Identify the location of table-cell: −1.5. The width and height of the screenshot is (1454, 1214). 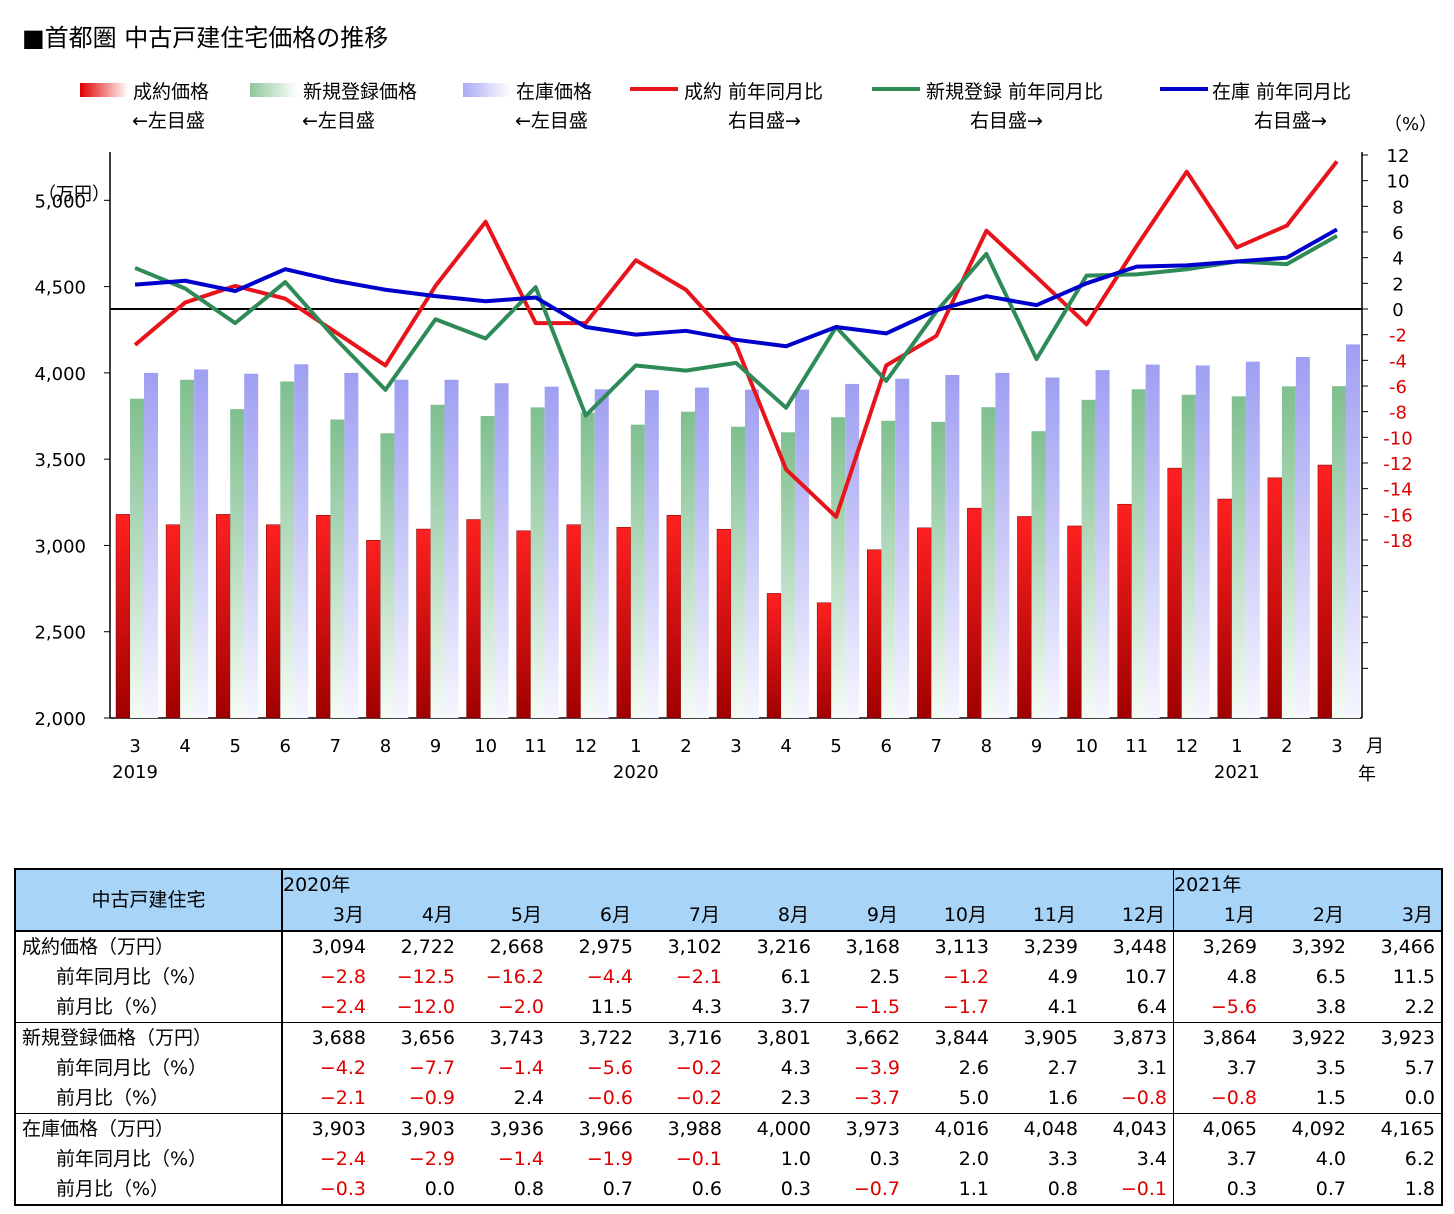
(861, 1007).